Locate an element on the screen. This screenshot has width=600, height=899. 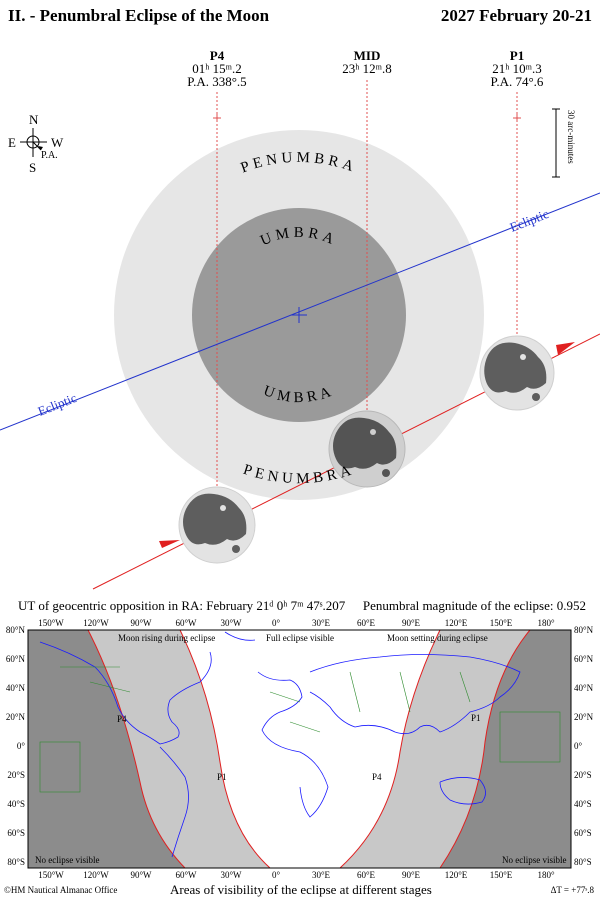
lat-right-3: 20°N is located at coordinates (584, 717).